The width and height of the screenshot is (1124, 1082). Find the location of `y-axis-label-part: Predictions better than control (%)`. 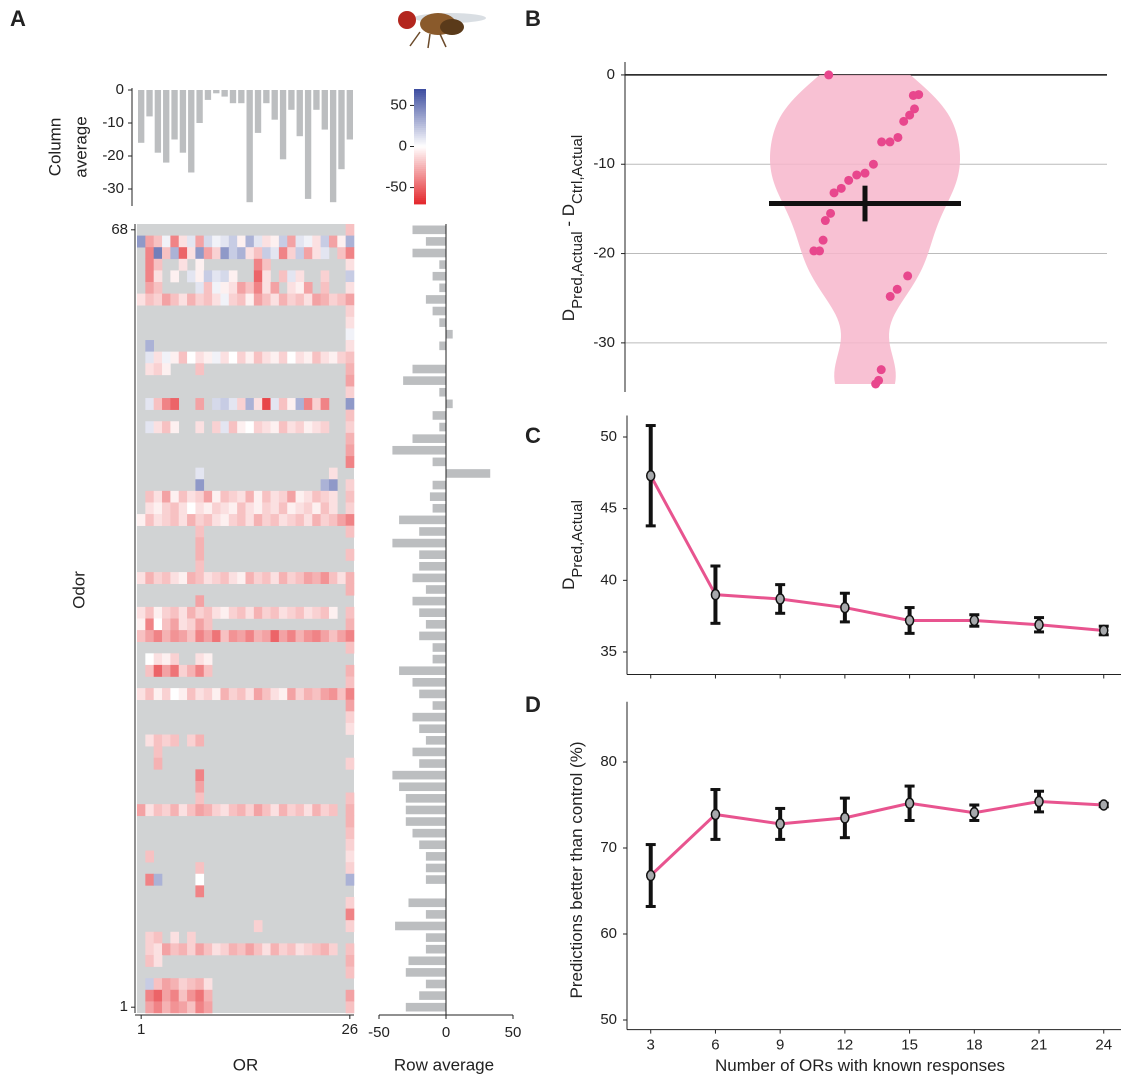

y-axis-label-part: Predictions better than control (%) is located at coordinates (576, 869).